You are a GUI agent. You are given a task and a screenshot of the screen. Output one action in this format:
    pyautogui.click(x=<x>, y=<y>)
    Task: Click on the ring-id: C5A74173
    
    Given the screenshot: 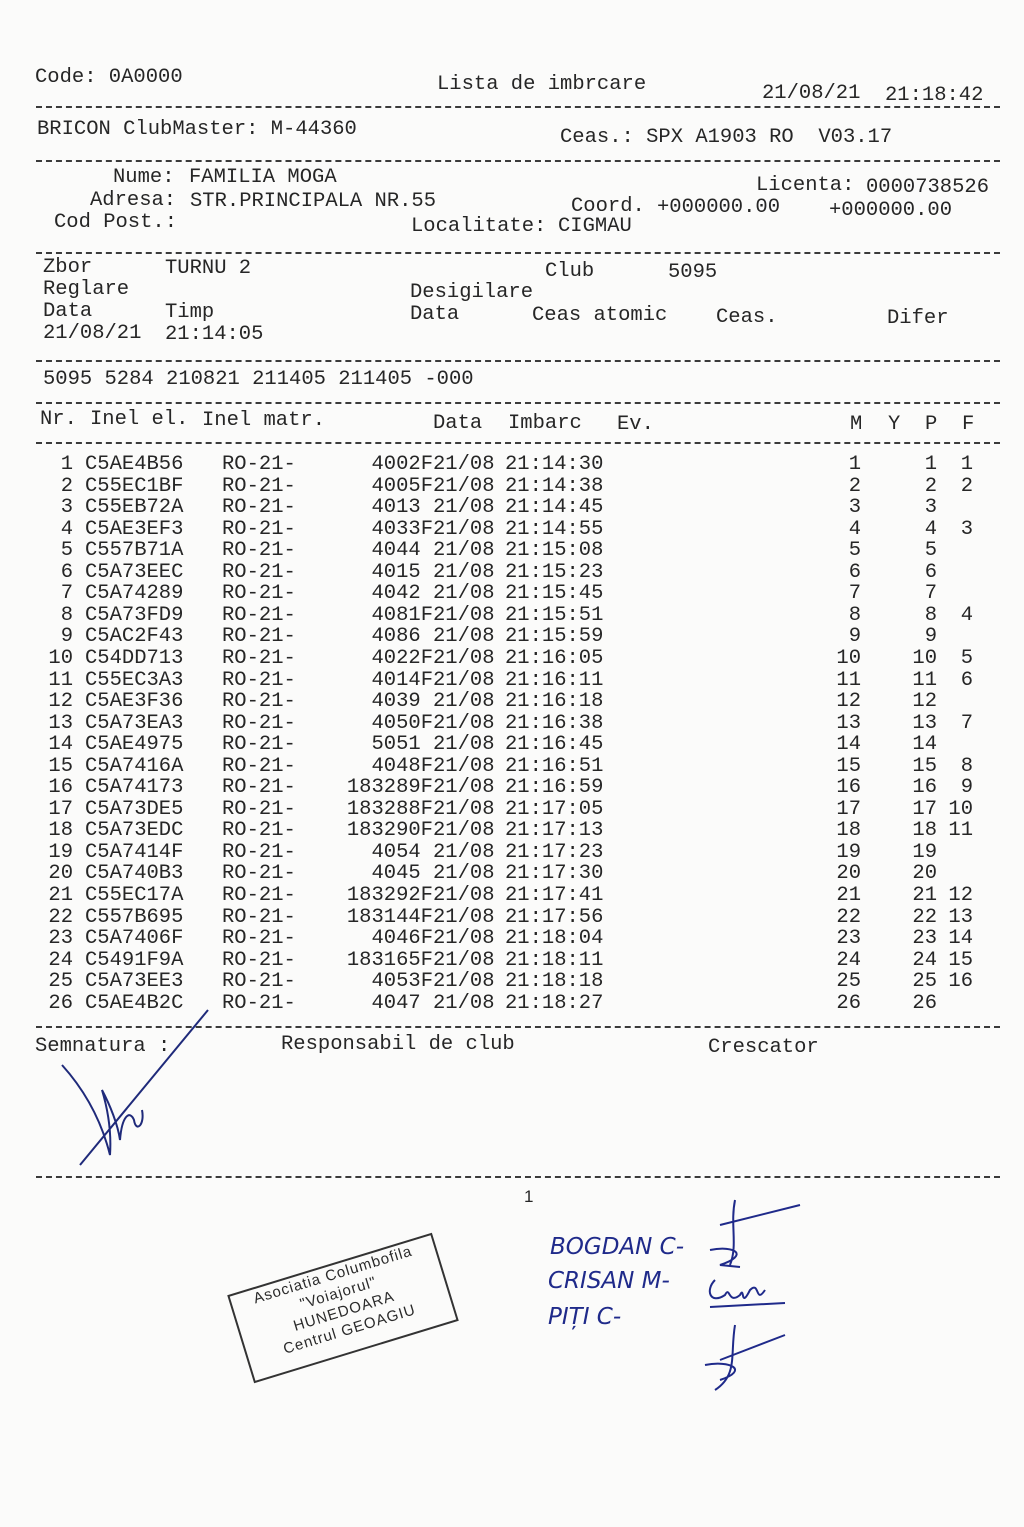 What is the action you would take?
    pyautogui.click(x=134, y=788)
    